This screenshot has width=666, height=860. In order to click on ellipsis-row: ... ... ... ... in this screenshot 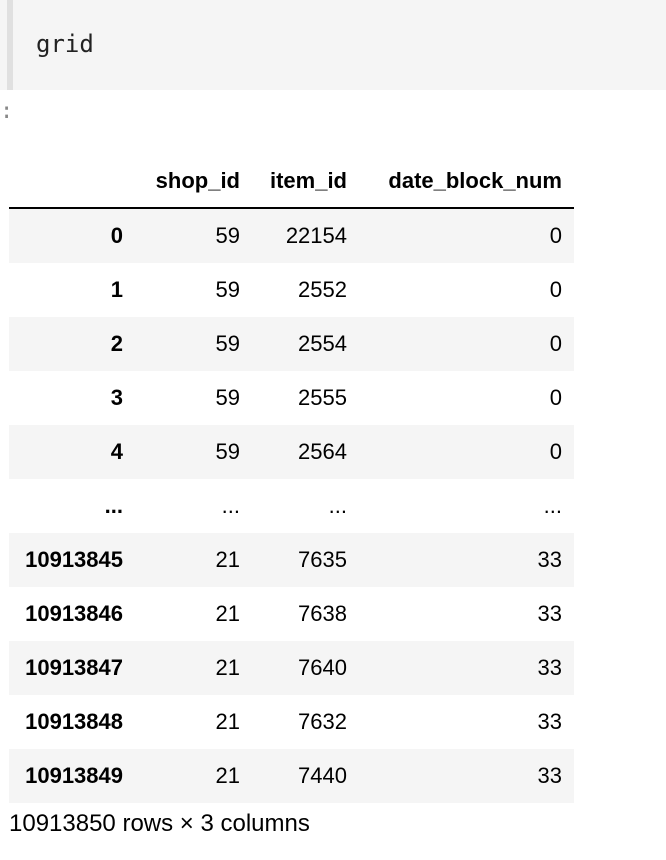, I will do `click(291, 506)`.